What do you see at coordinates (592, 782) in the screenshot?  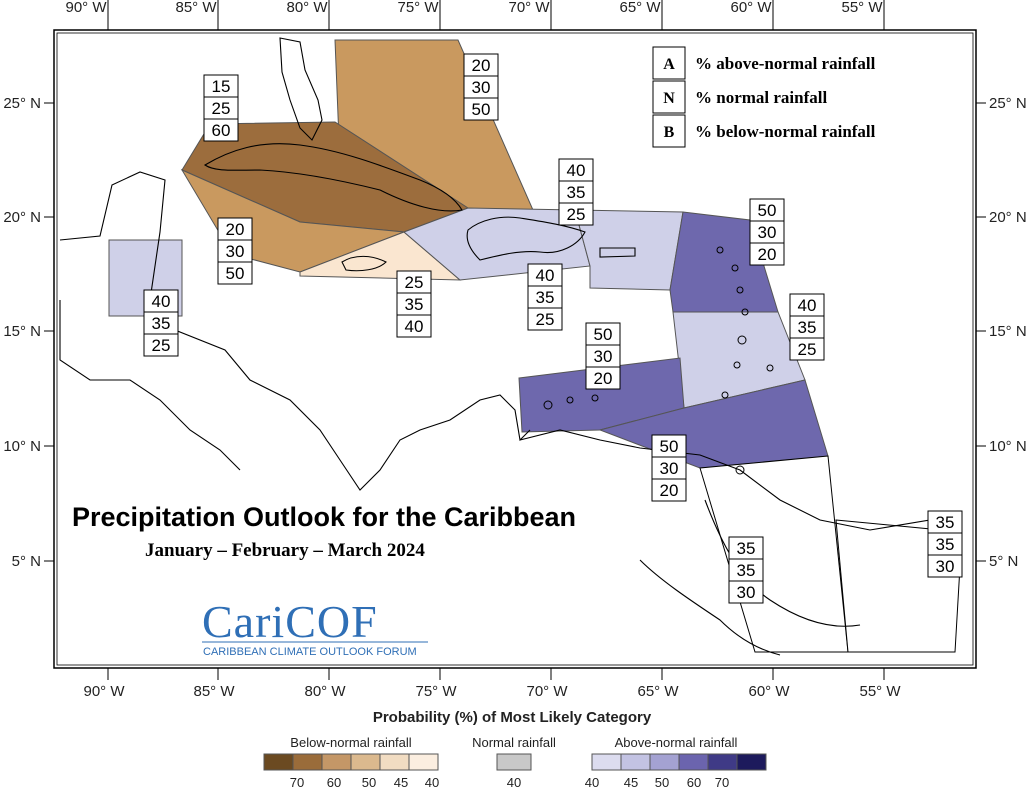 I see `above-tick: 40` at bounding box center [592, 782].